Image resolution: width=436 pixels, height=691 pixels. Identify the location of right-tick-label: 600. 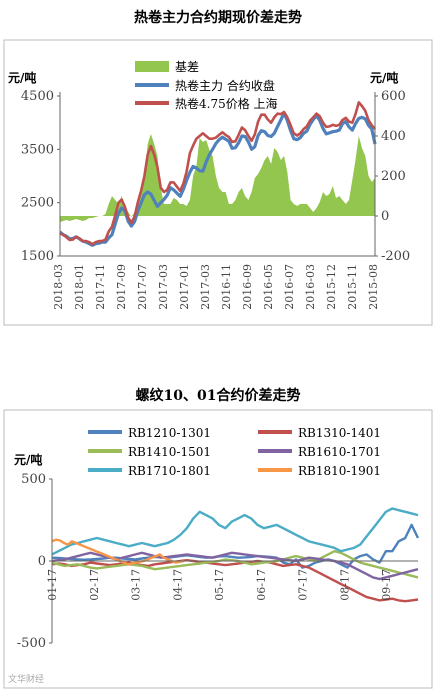
(393, 96).